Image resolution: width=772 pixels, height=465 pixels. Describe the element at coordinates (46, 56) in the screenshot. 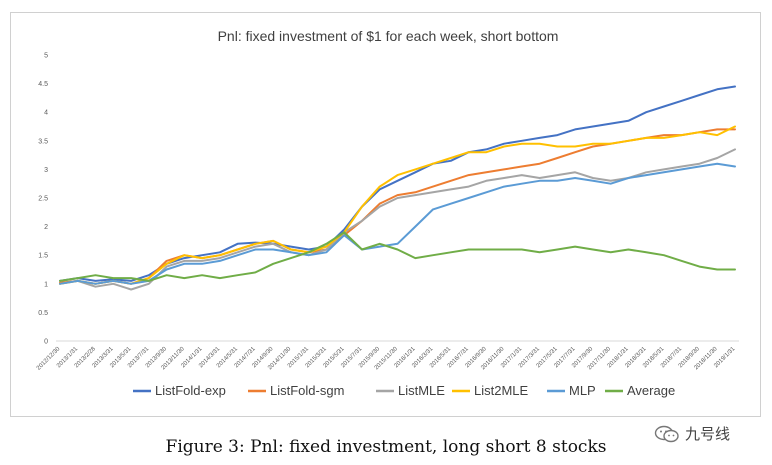

I see `y-tick-label: 5` at that location.